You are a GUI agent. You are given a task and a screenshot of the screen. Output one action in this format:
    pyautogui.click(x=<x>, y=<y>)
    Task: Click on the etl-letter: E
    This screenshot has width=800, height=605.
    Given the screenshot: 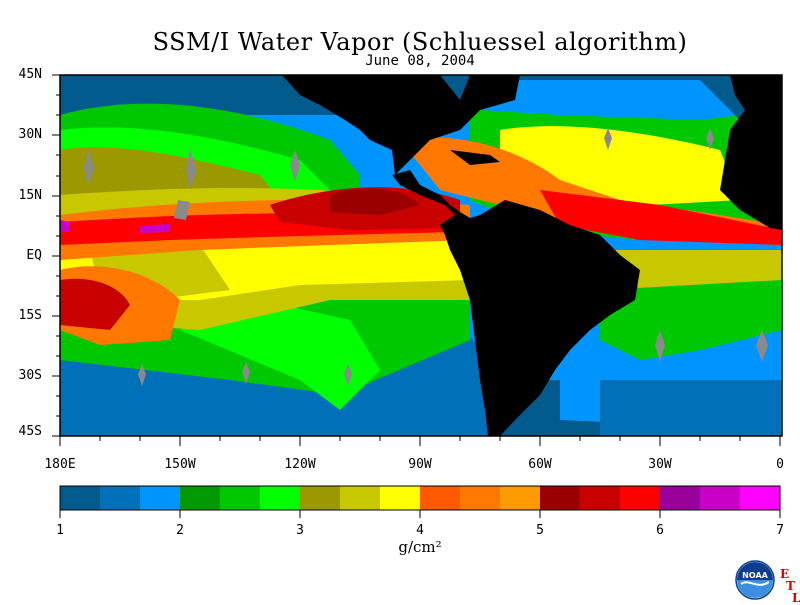 What is the action you would take?
    pyautogui.click(x=785, y=574)
    